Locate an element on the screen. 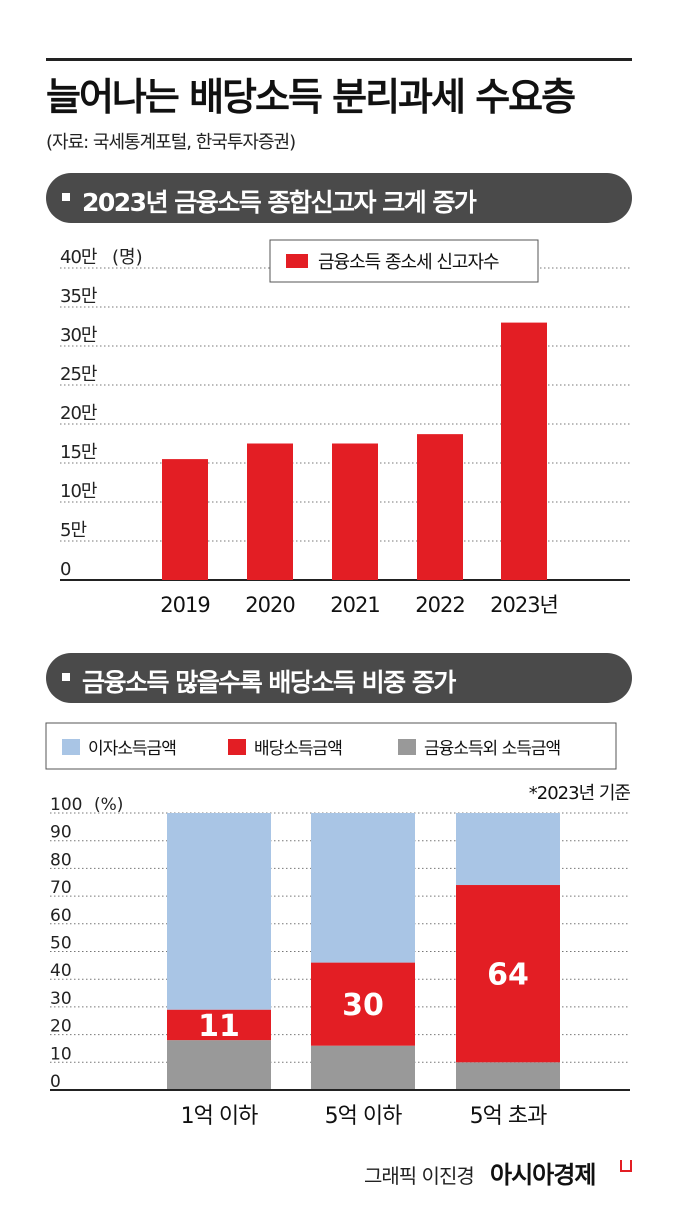 The image size is (677, 1222). data-label: 64 is located at coordinates (508, 975).